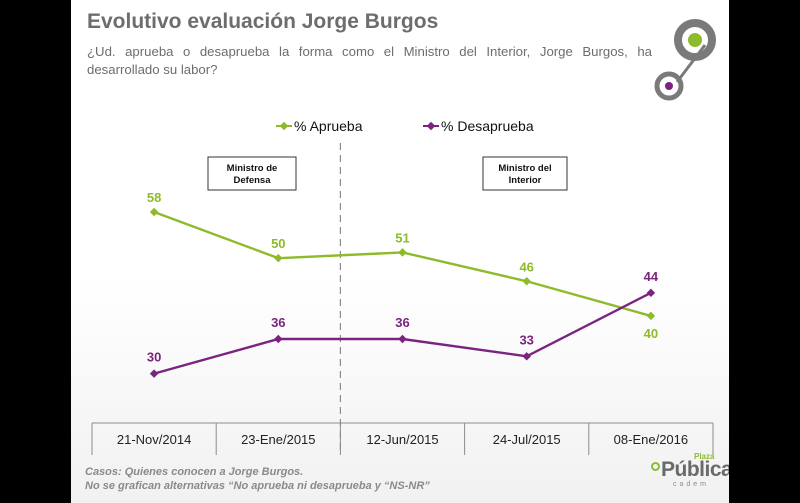 The width and height of the screenshot is (800, 503). What do you see at coordinates (154, 197) in the screenshot?
I see `data-label: 58` at bounding box center [154, 197].